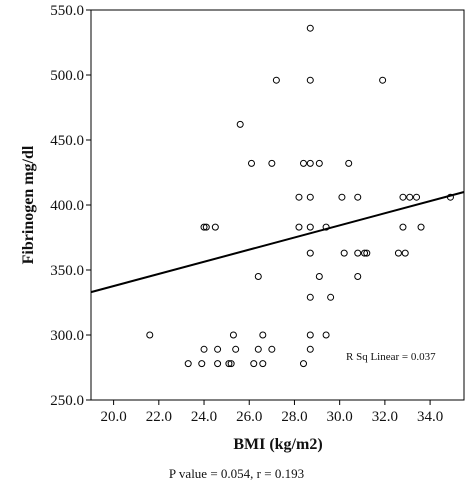 Image resolution: width=473 pixels, height=486 pixels. Describe the element at coordinates (159, 417) in the screenshot. I see `x-tick-label: 22.0` at that location.